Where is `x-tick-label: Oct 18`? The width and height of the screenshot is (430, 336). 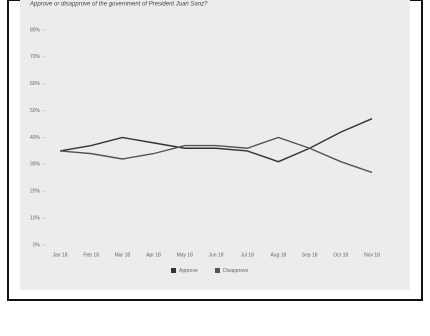
x-tick-label: Oct 18 is located at coordinates (340, 255).